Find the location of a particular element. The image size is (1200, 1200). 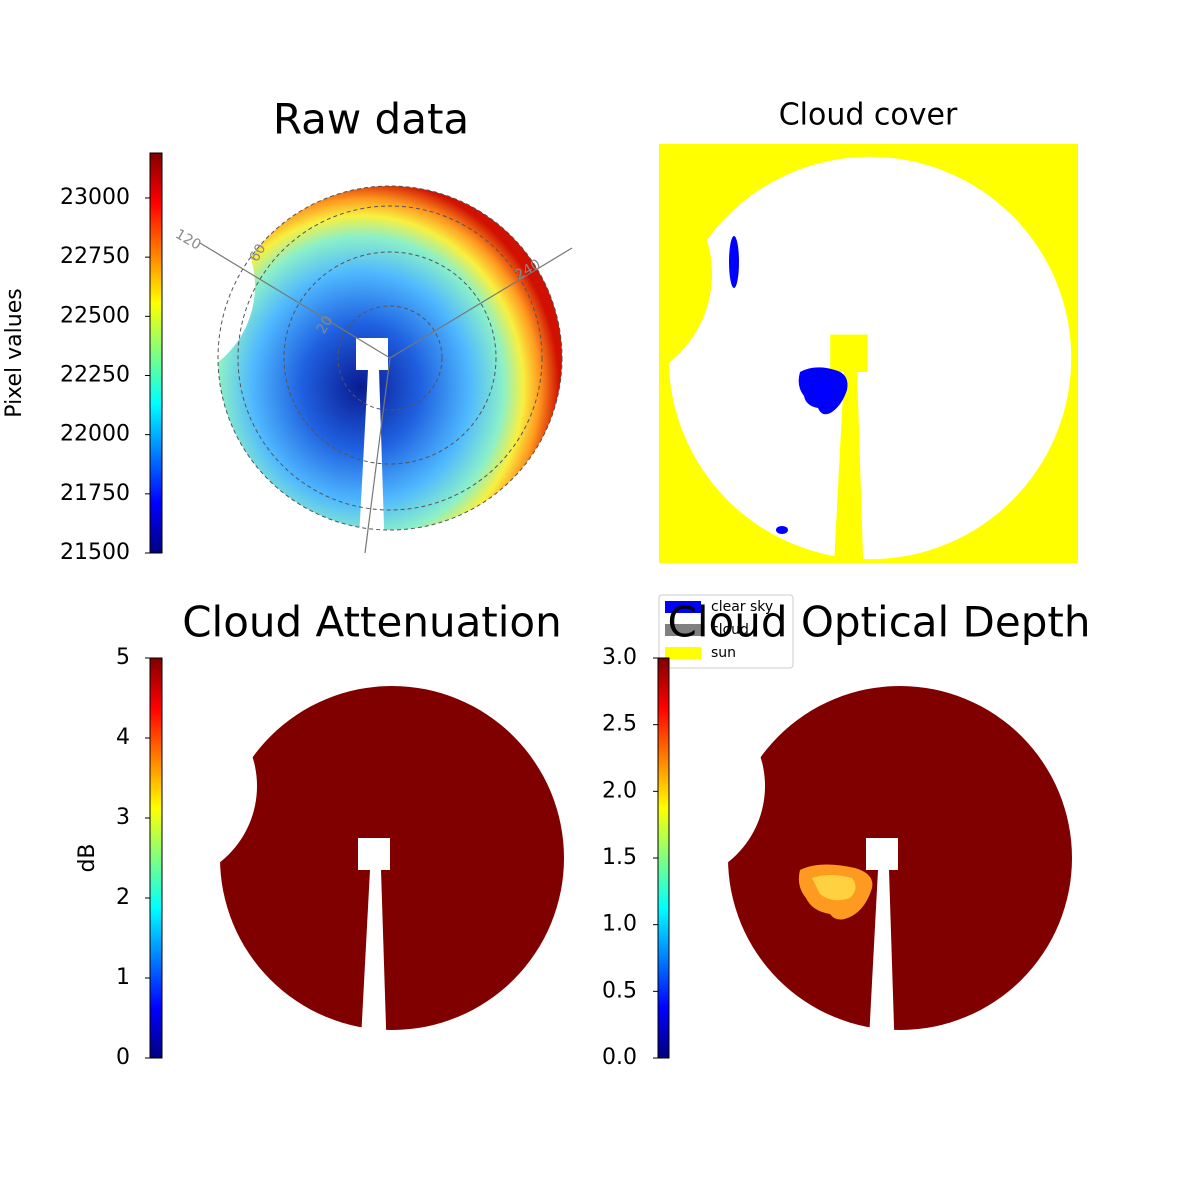

panel-title: Cloud cover is located at coordinates (868, 115).